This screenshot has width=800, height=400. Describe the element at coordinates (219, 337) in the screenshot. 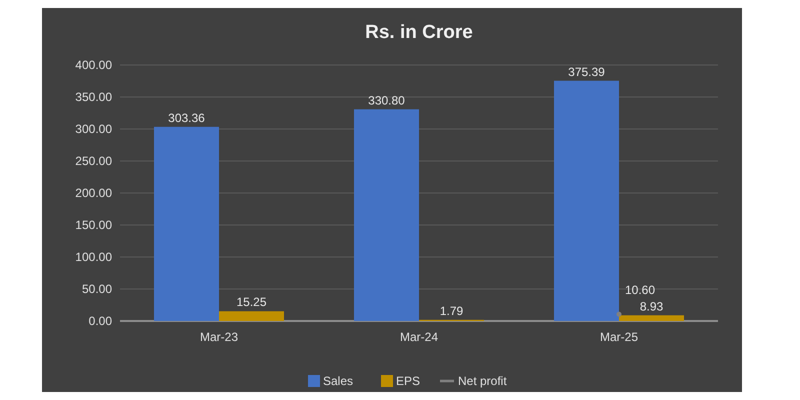

I see `x-tick-label: Mar-23` at that location.